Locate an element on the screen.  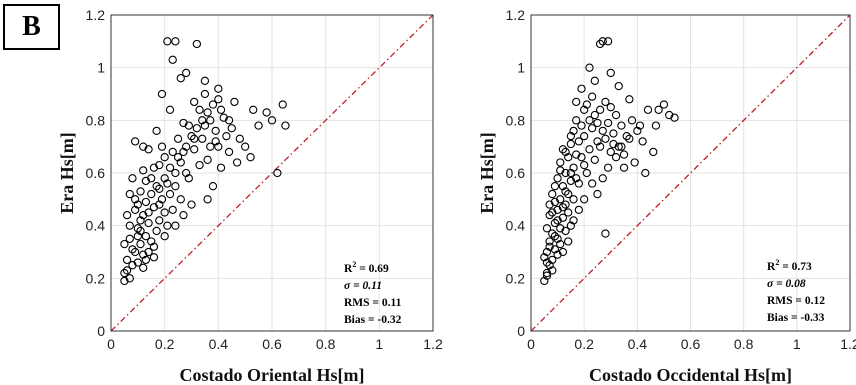
y-tick-label: 0.4 is located at coordinates (516, 226).